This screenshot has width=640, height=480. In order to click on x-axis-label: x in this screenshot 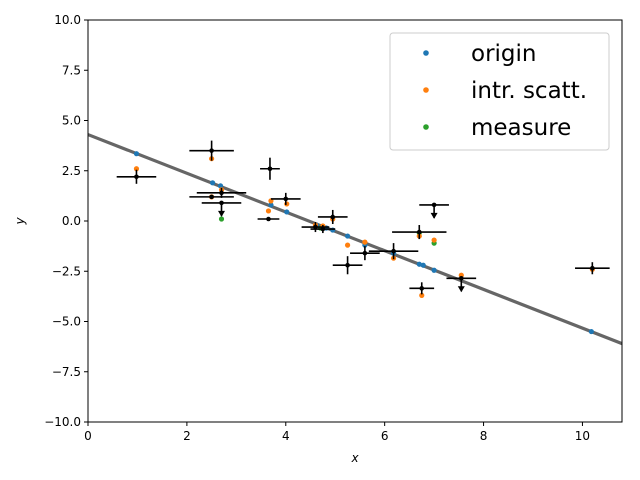, I will do `click(354, 458)`.